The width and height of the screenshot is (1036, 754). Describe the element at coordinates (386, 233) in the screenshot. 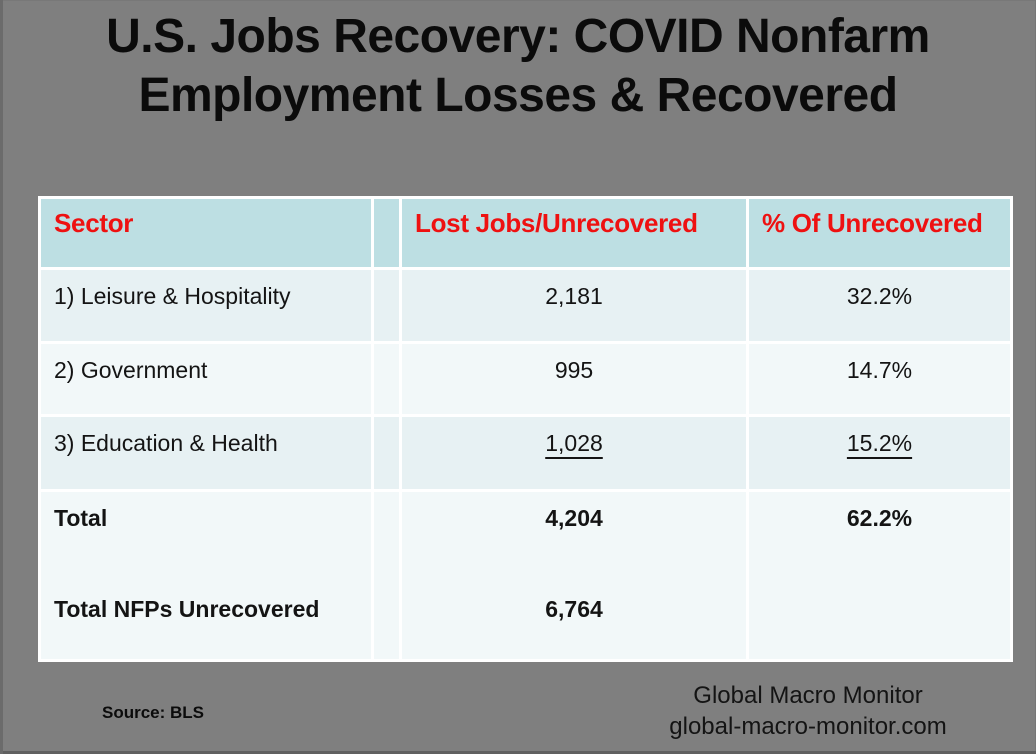

I see `column-header-spacer` at that location.